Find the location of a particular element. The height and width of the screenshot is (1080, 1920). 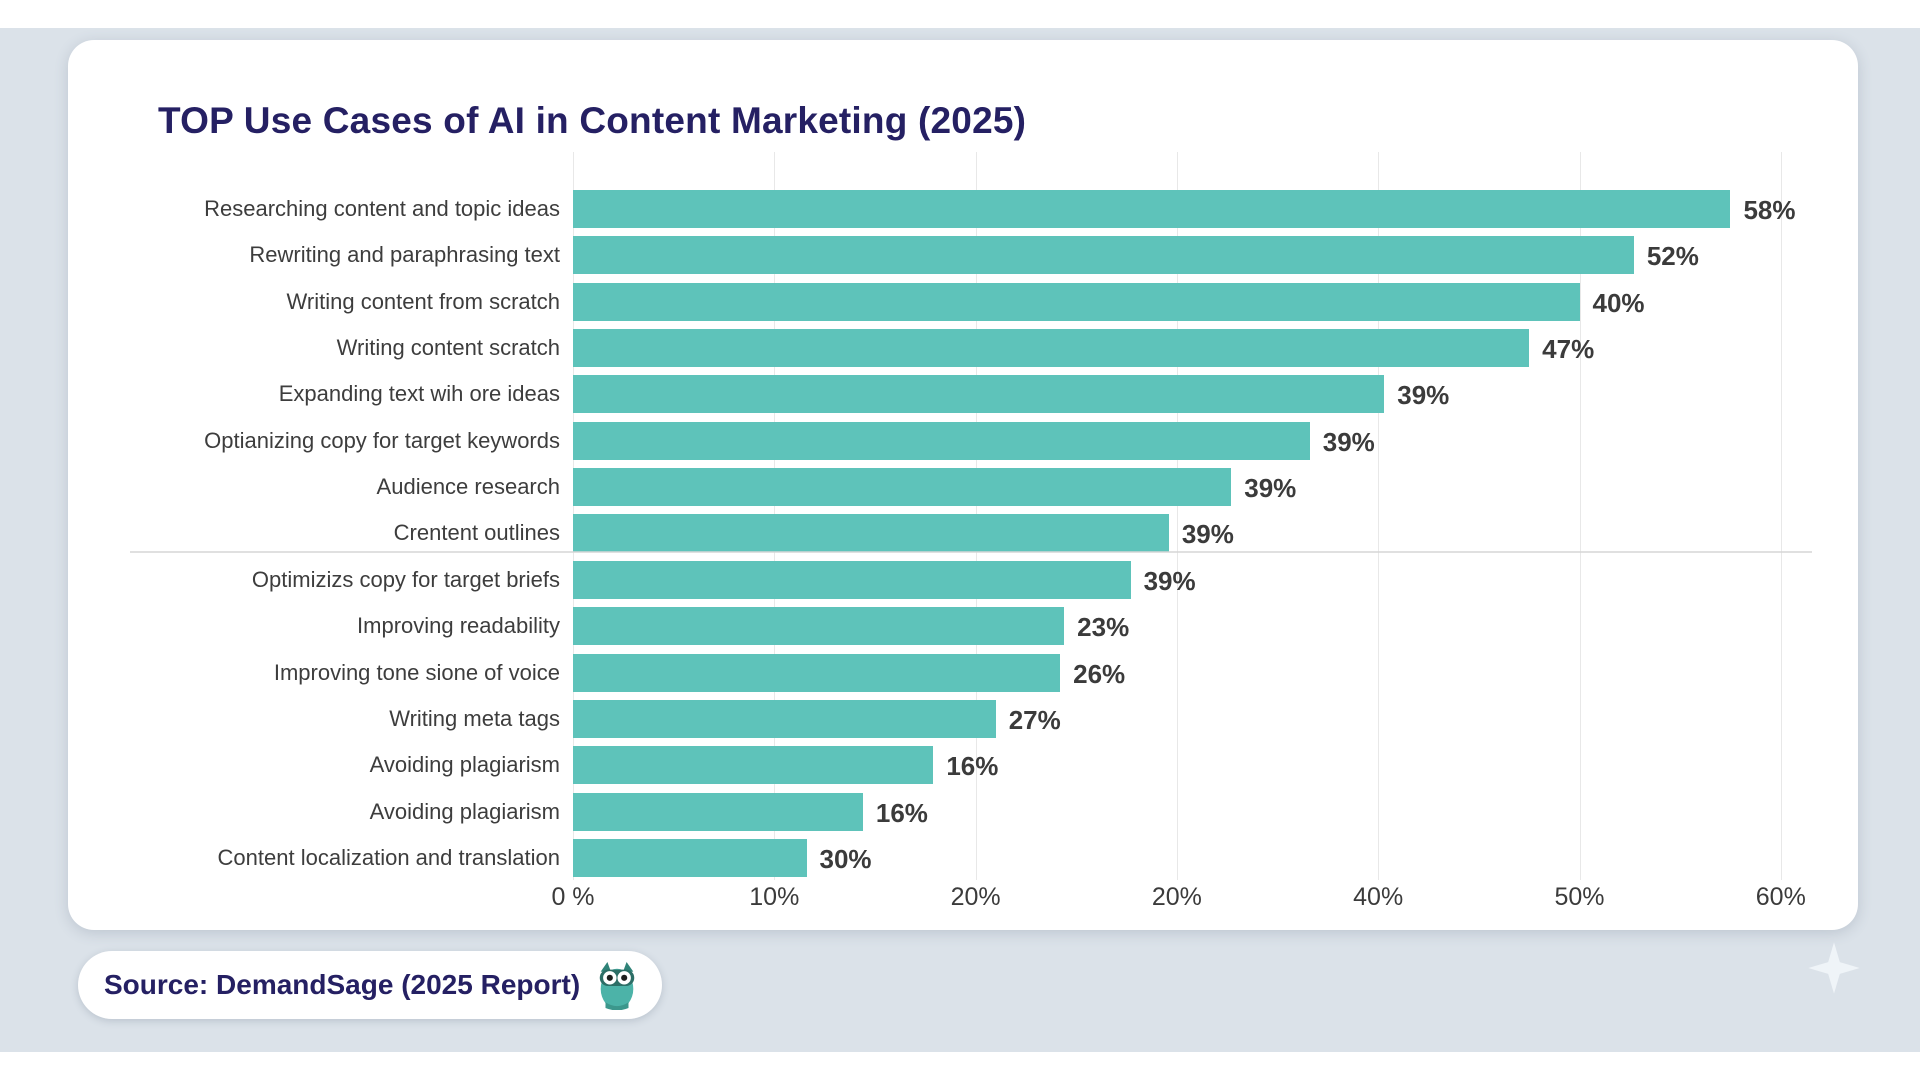

sparkle-icon is located at coordinates (1834, 968).